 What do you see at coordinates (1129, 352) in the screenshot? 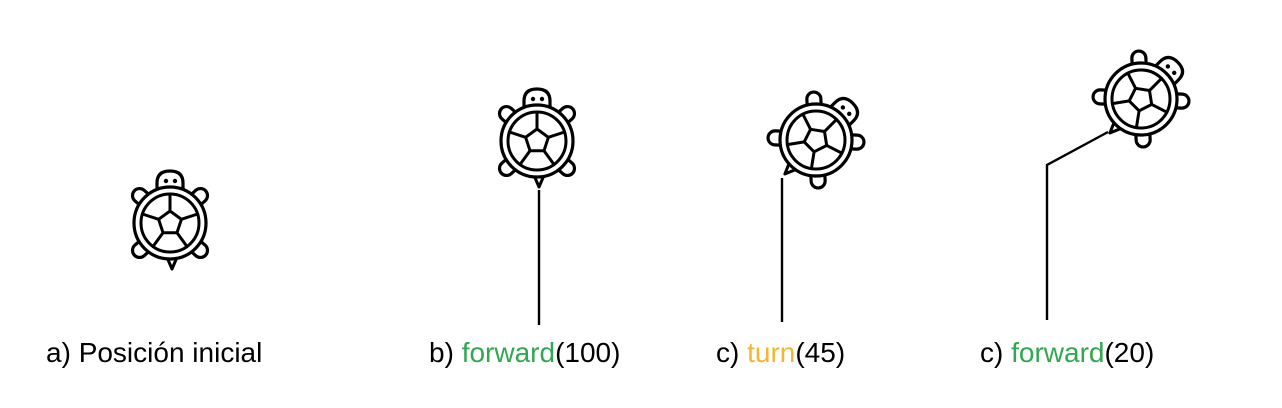
I see `command-args: (20)` at bounding box center [1129, 352].